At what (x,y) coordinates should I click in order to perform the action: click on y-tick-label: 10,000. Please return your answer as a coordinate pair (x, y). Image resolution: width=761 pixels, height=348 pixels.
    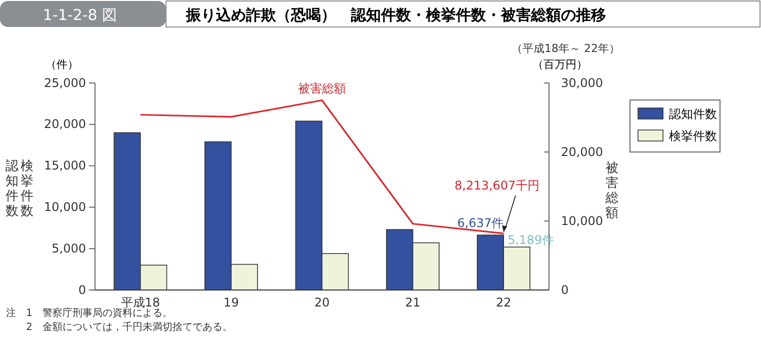
    Looking at the image, I should click on (65, 207).